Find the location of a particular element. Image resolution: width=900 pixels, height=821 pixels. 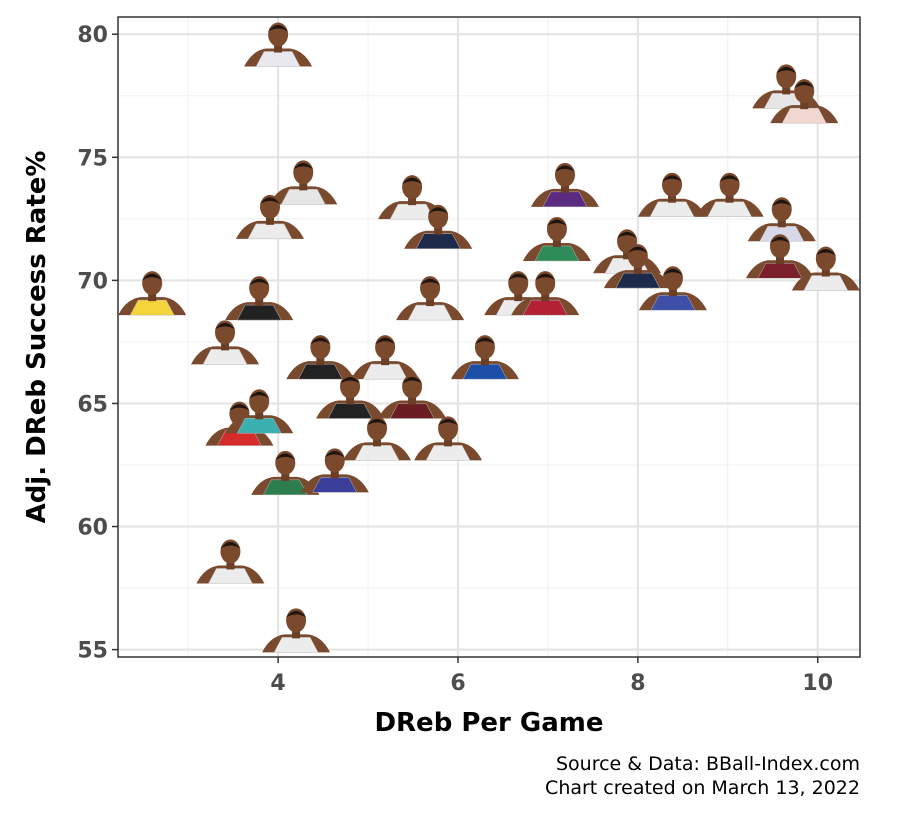

x-tick-label: 10 is located at coordinates (817, 683).